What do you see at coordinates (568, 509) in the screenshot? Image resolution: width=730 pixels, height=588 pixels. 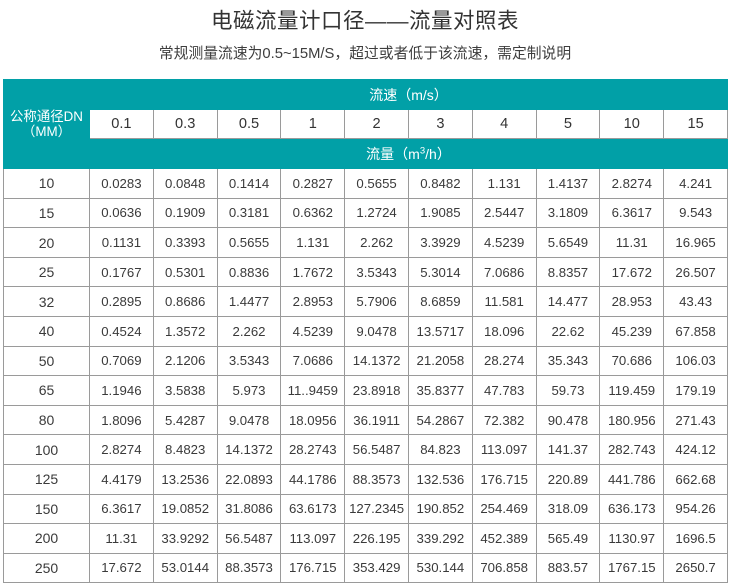 I see `flow-value-cell: 318.09` at bounding box center [568, 509].